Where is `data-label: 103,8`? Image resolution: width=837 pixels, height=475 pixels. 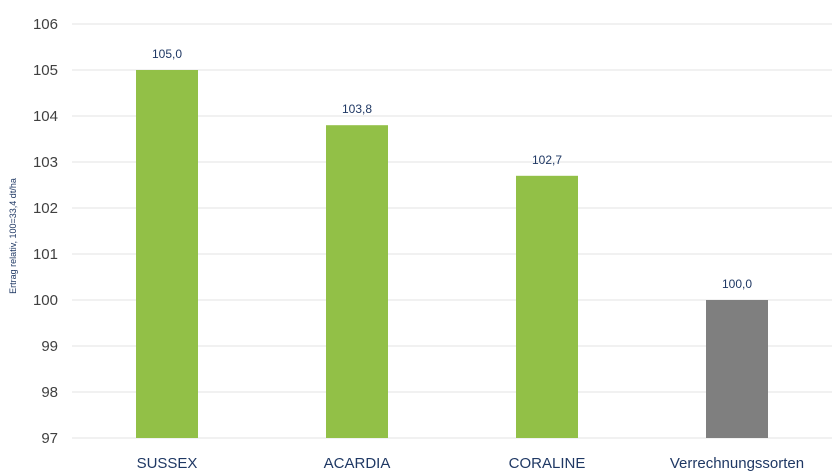 data-label: 103,8 is located at coordinates (357, 109).